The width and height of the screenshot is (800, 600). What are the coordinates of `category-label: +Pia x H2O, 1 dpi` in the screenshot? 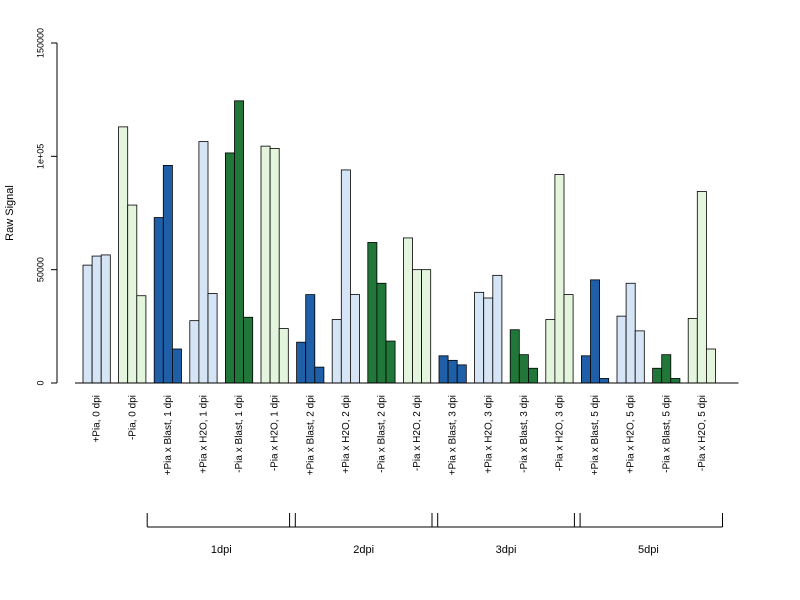 It's located at (203, 434).